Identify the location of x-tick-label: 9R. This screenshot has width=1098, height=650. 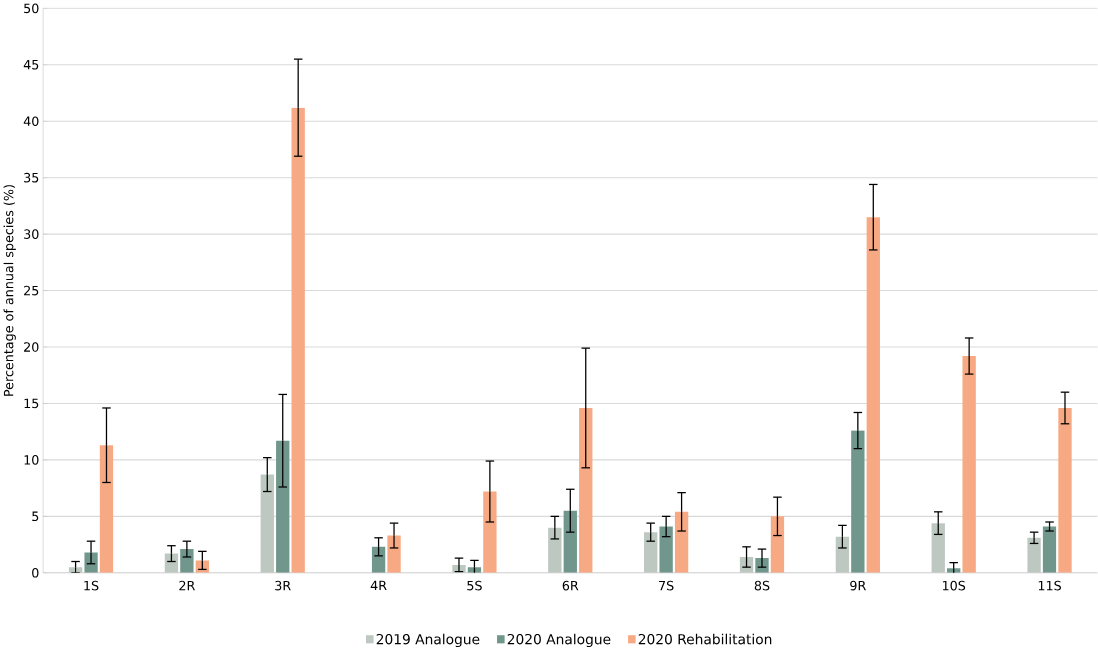
(858, 585).